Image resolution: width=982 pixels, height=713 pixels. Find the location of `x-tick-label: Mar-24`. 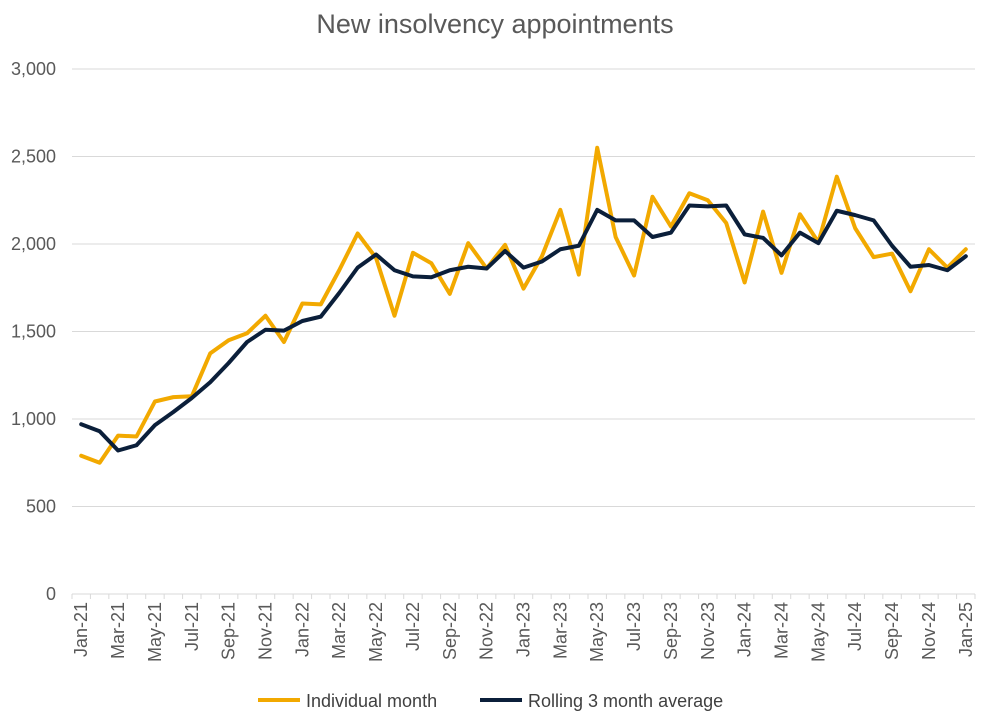

x-tick-label: Mar-24 is located at coordinates (782, 630).